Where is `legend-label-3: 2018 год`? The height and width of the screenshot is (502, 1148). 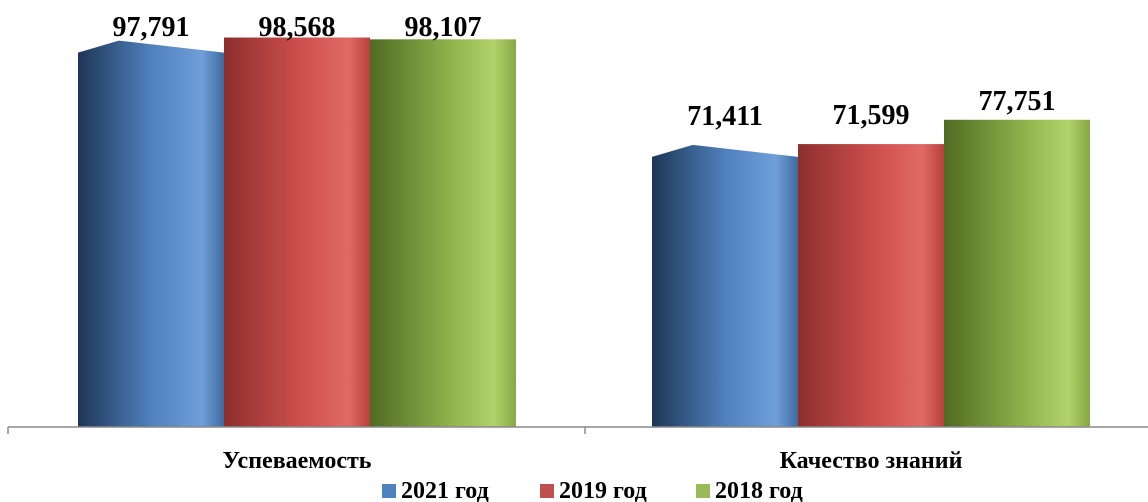
legend-label-3: 2018 год is located at coordinates (759, 490).